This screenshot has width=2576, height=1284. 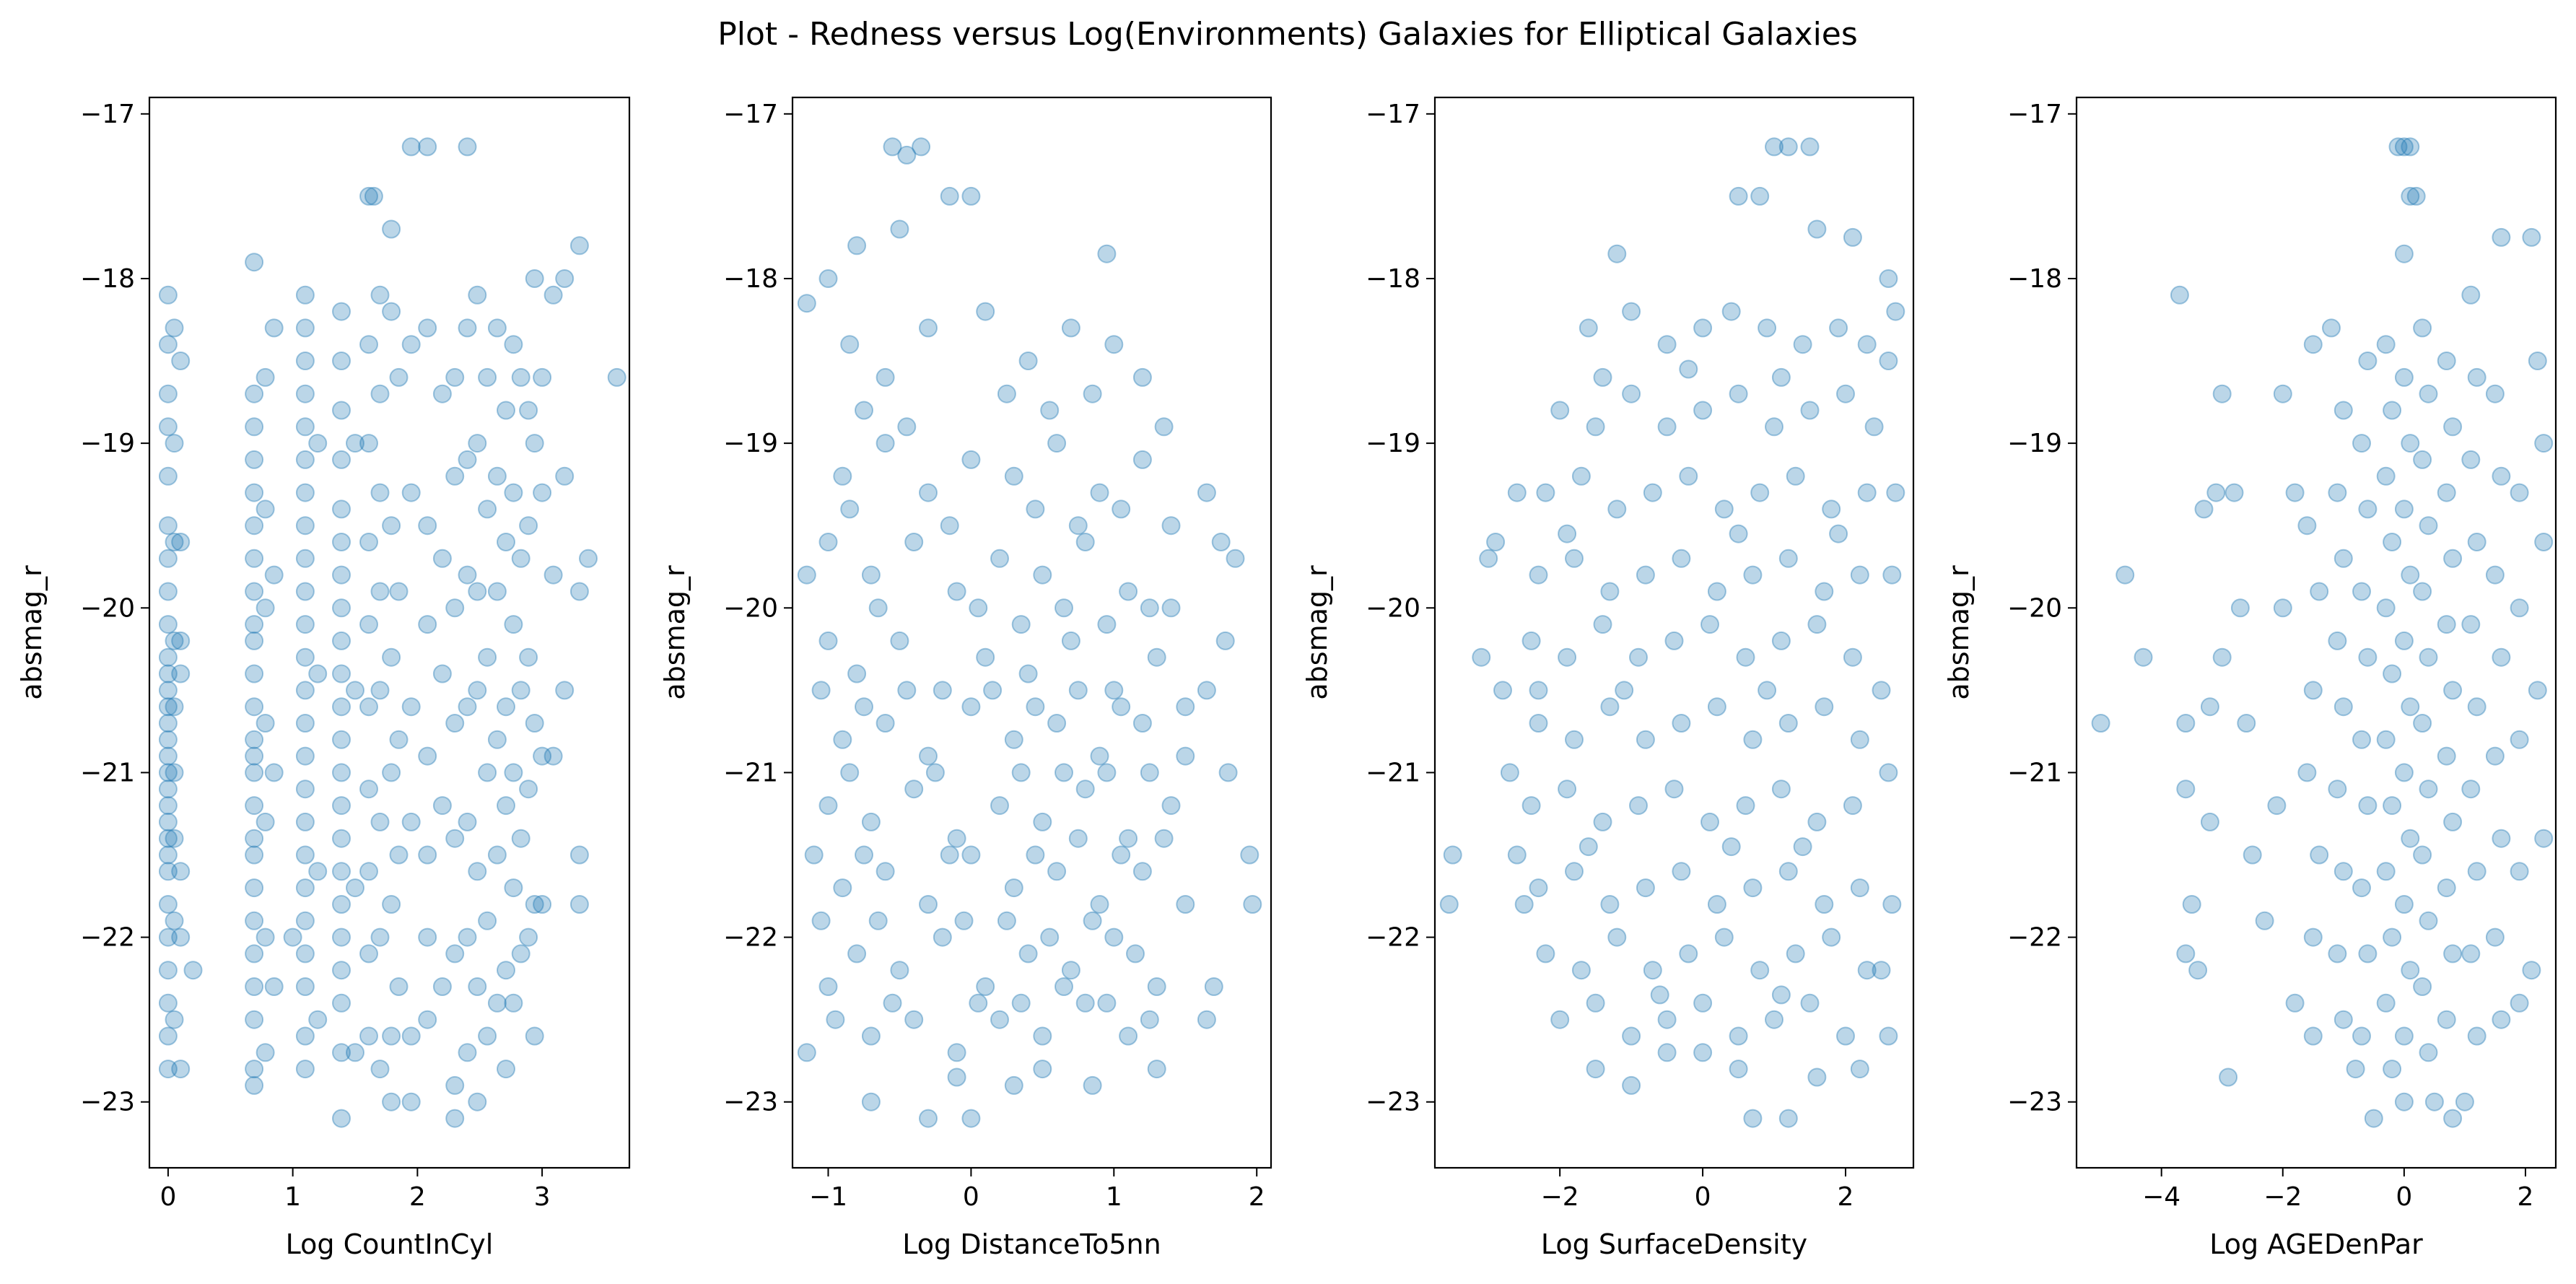 I want to click on data-points, so click(x=392, y=632).